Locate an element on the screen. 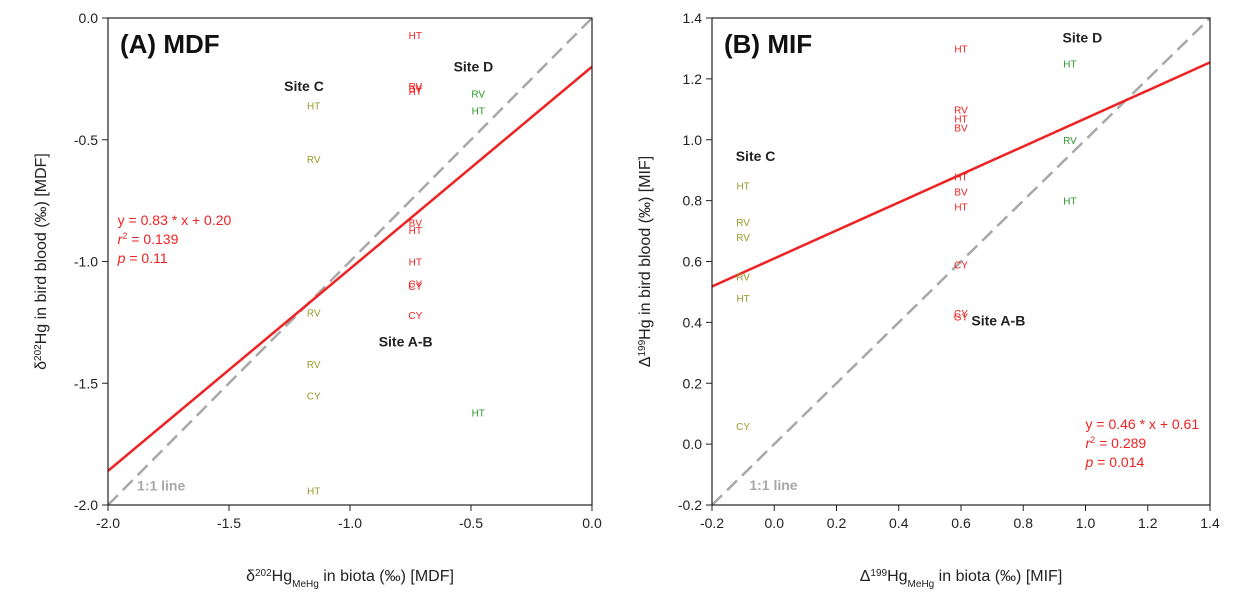  y-axis-label: Δ199Hg in bird blood (‰) [MIF] is located at coordinates (646, 261).